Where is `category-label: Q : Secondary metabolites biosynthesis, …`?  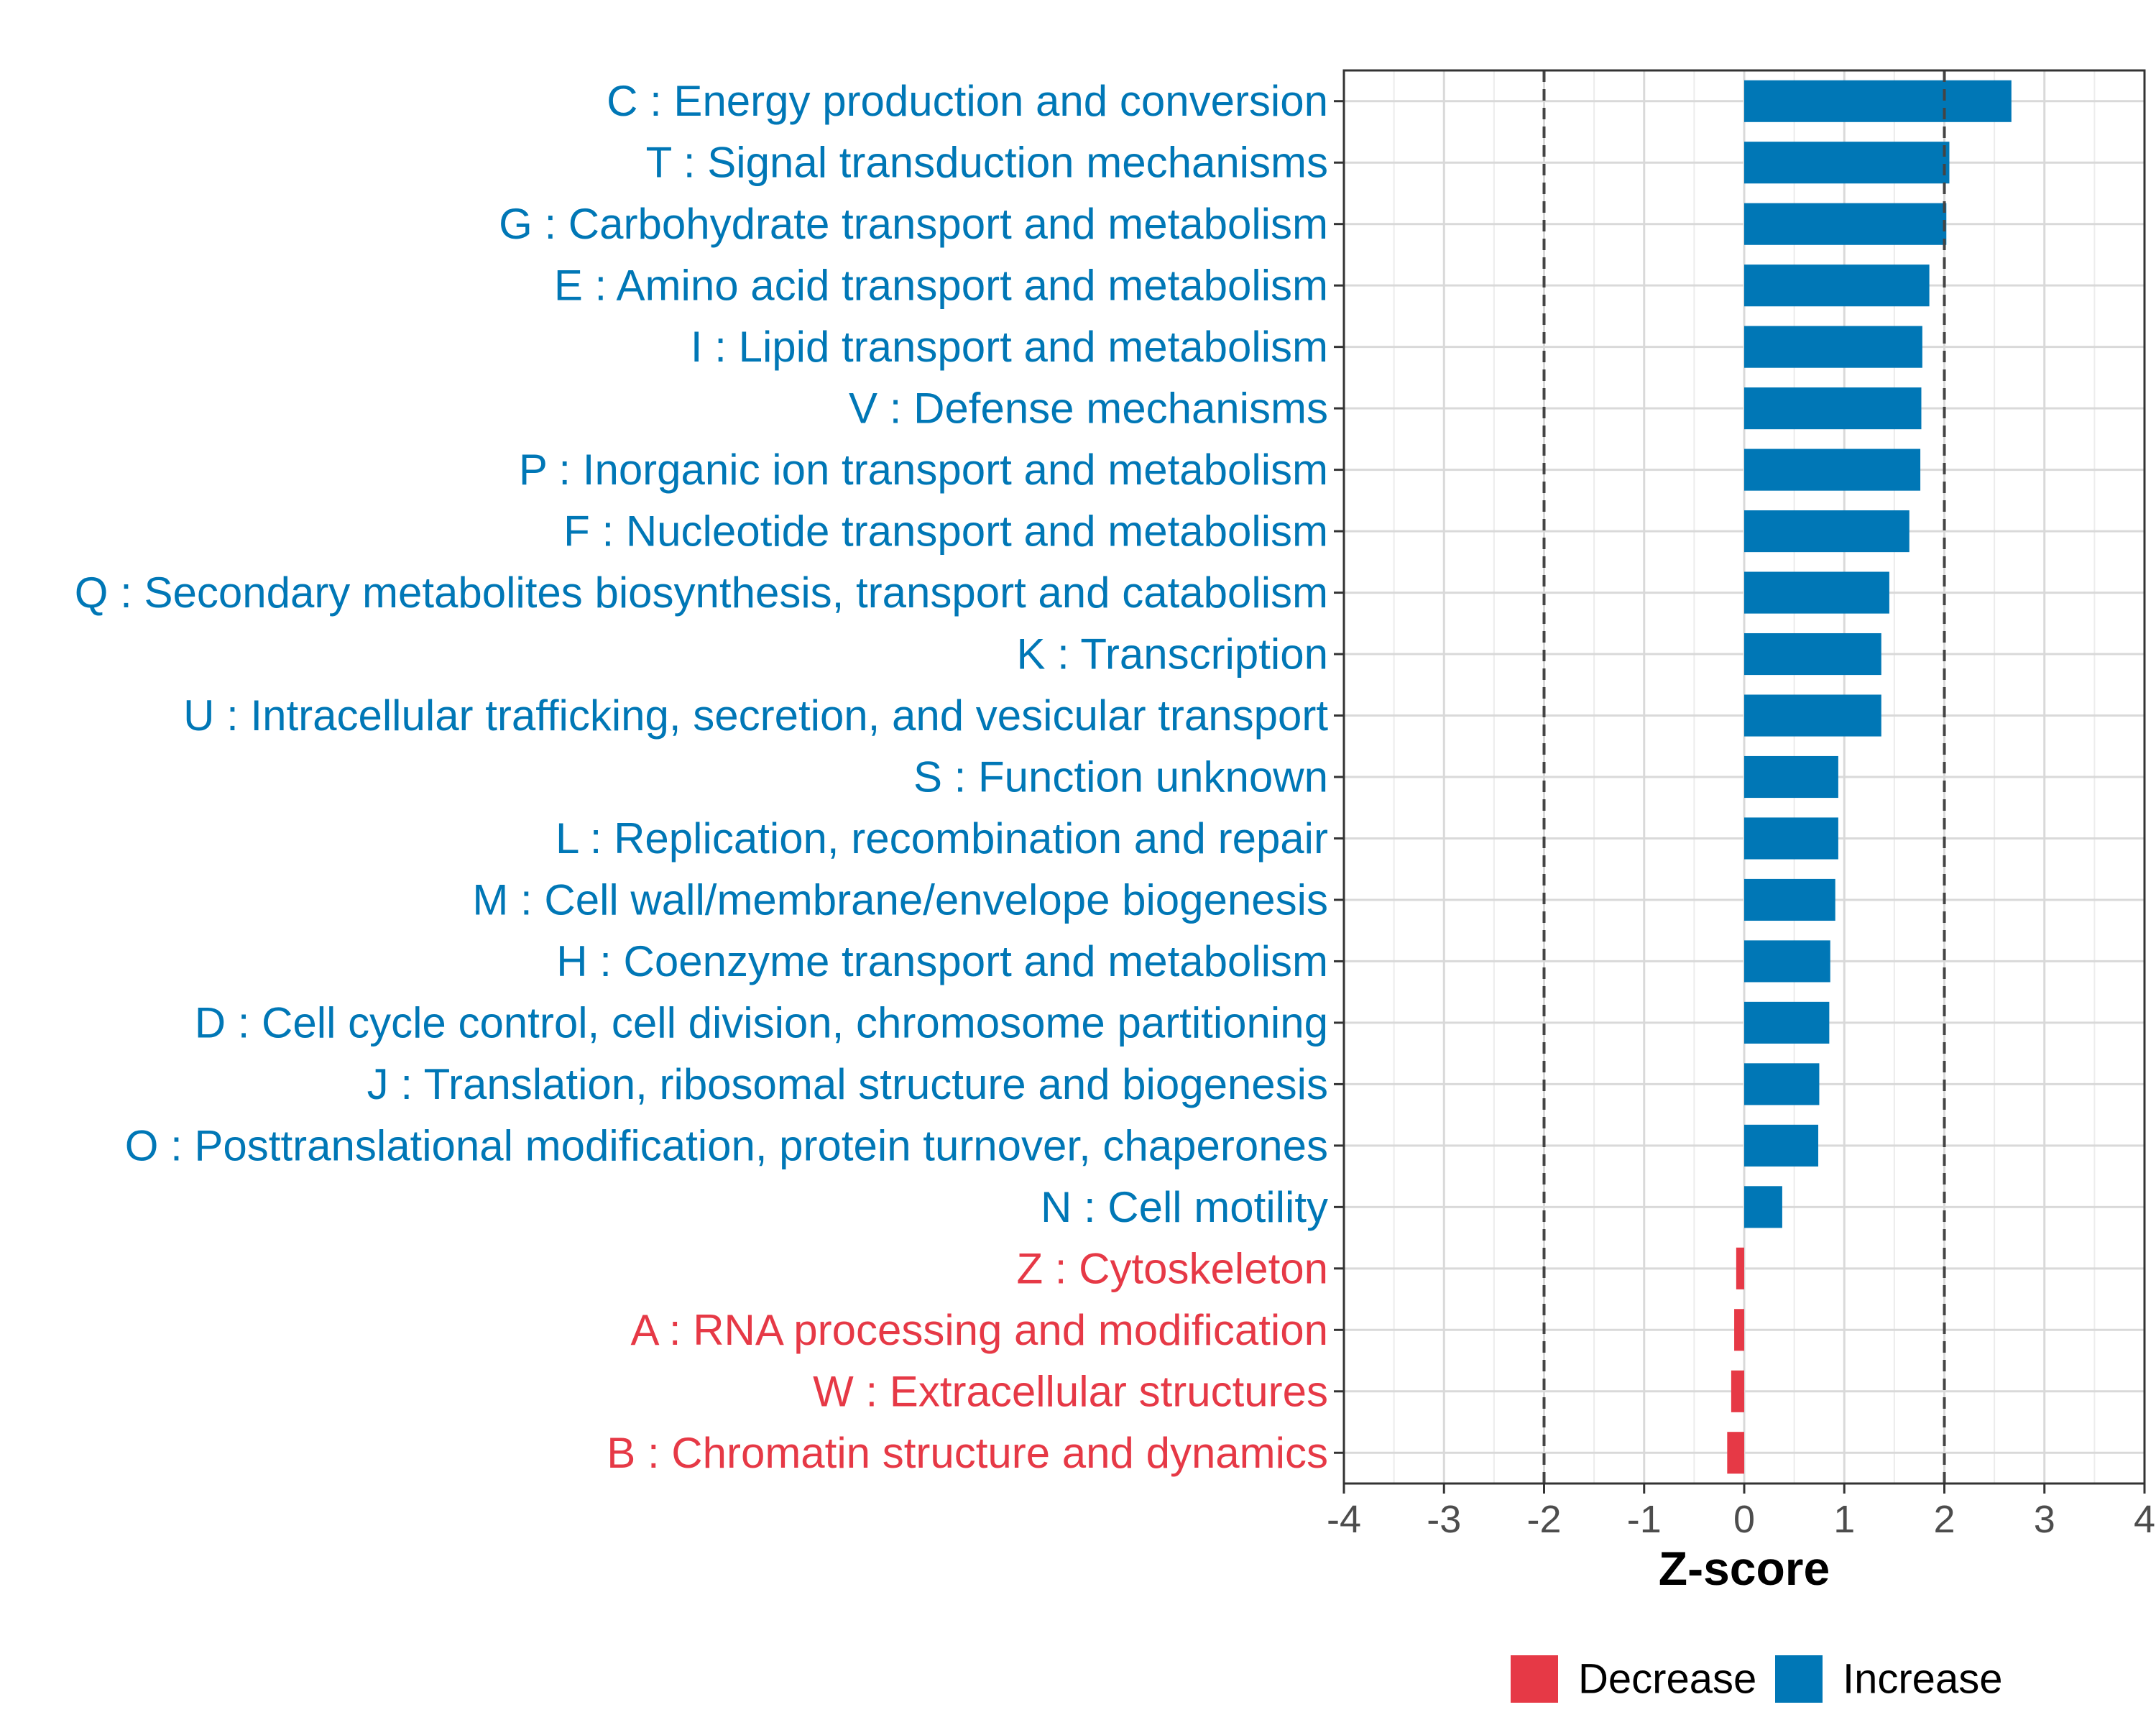
category-label: Q : Secondary metabolites biosynthesis, … is located at coordinates (701, 593).